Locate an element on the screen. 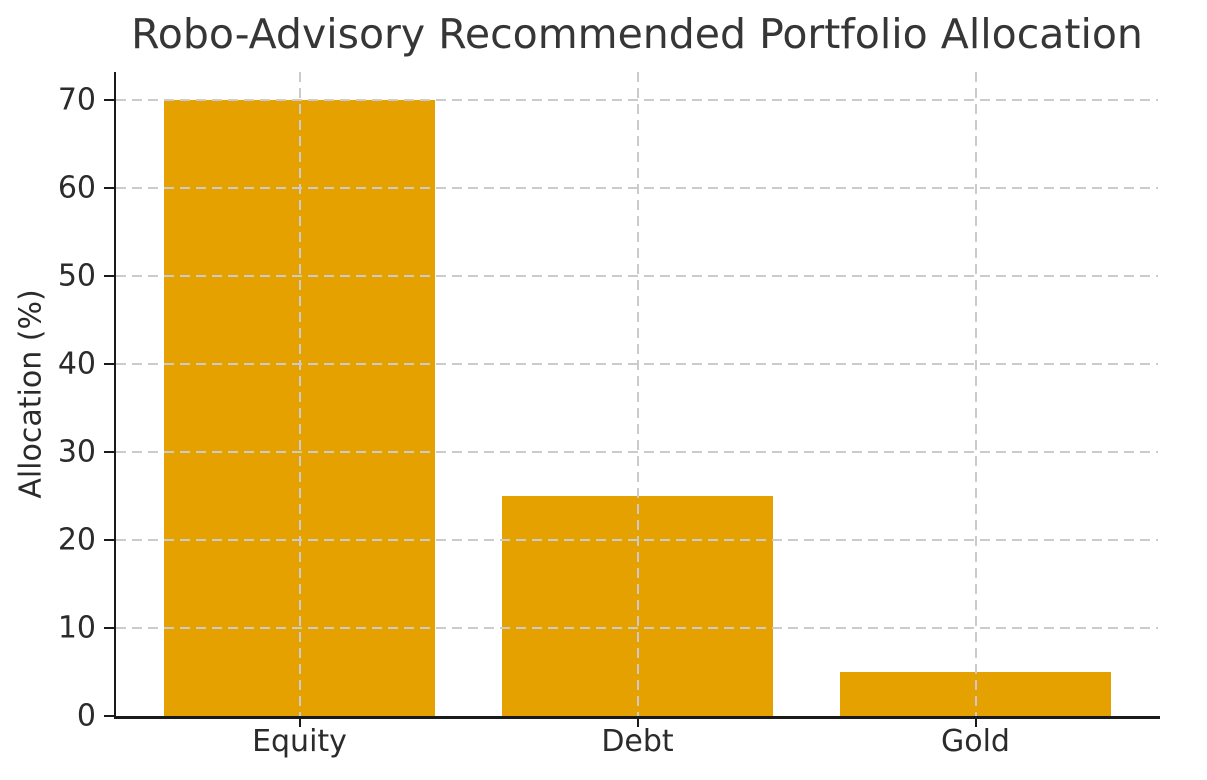 The height and width of the screenshot is (780, 1207). y-tick-label-60: 60 is located at coordinates (76, 188).